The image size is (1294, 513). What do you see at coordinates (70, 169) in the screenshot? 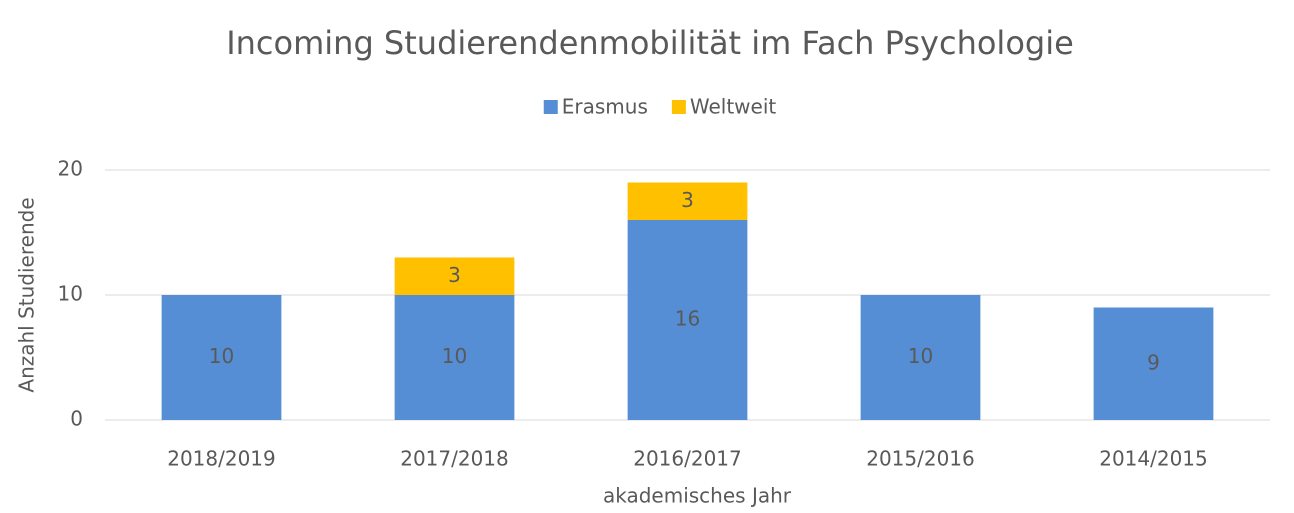
I see `y-tick-label: 20` at bounding box center [70, 169].